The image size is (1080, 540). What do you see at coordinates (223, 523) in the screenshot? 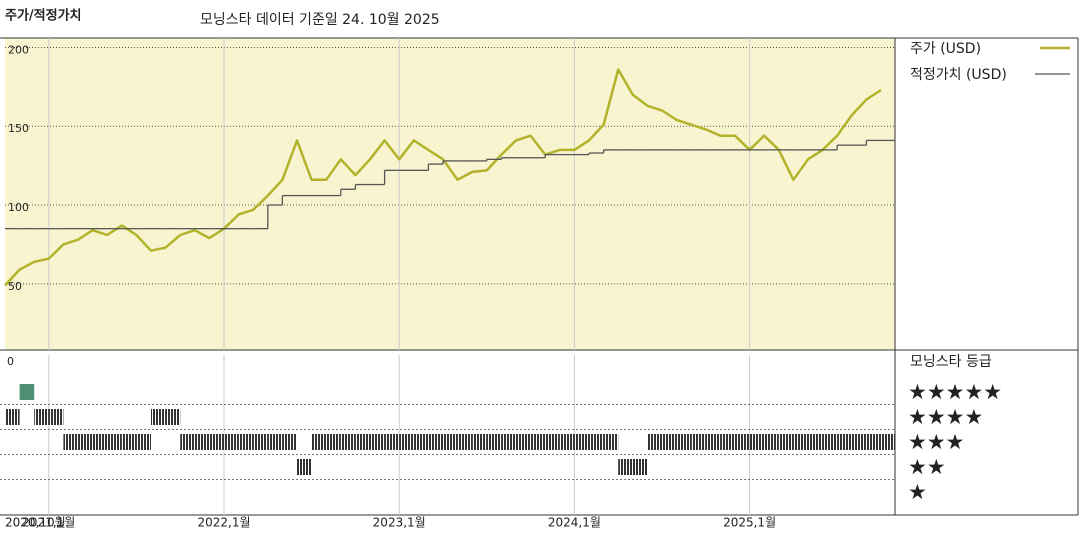
I see `x-tick-label: 2022,1월` at bounding box center [223, 523].